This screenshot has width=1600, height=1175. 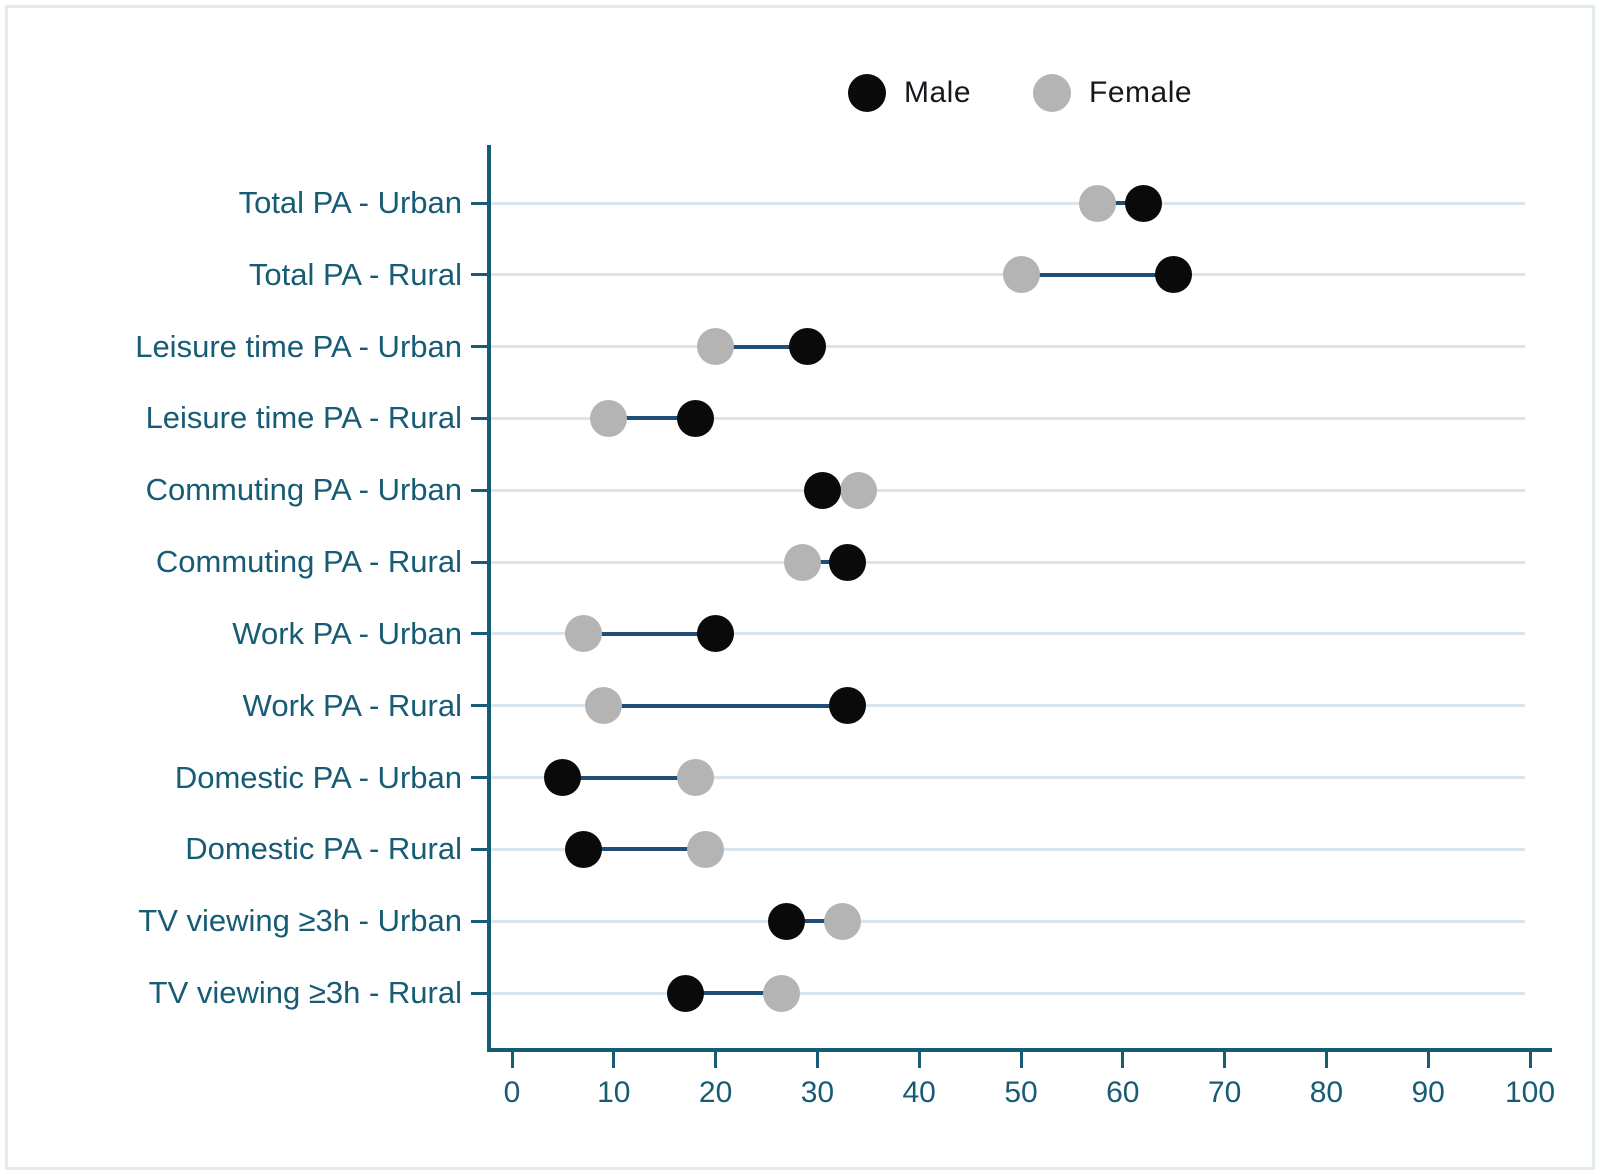 What do you see at coordinates (305, 993) in the screenshot?
I see `category-label: TV viewing ≥3h - Rural` at bounding box center [305, 993].